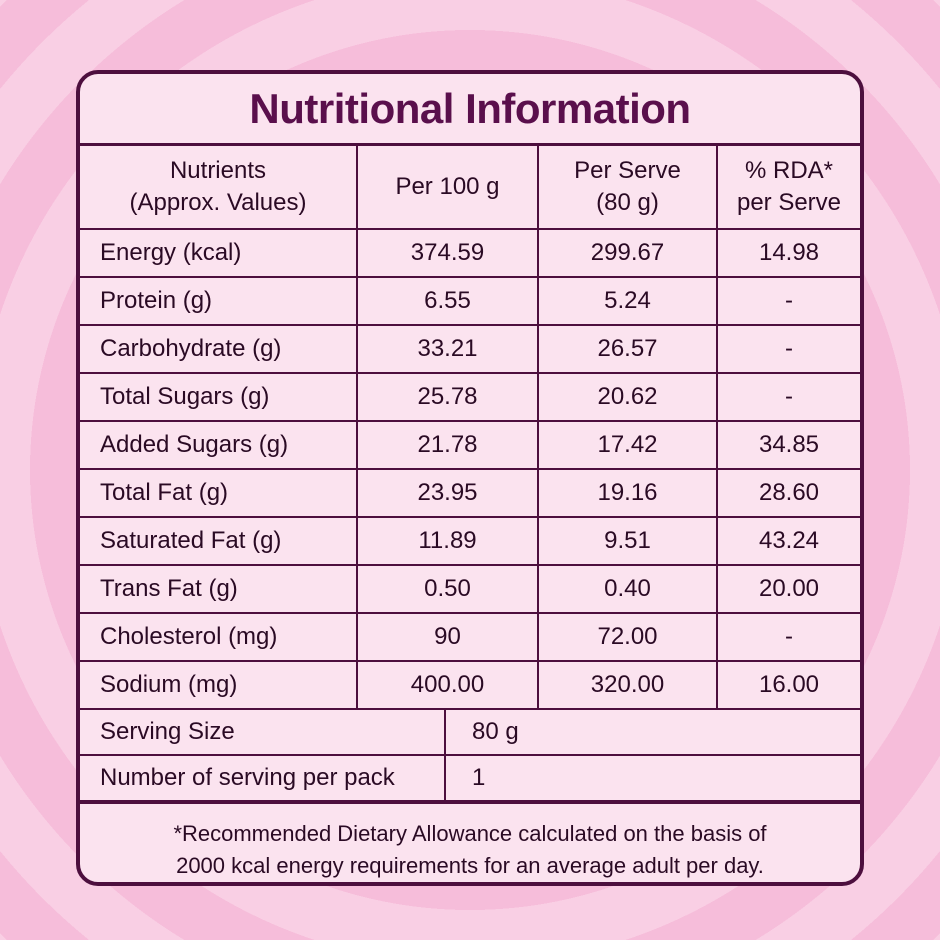 Image resolution: width=940 pixels, height=940 pixels. I want to click on rda-value: 16.00, so click(788, 685).